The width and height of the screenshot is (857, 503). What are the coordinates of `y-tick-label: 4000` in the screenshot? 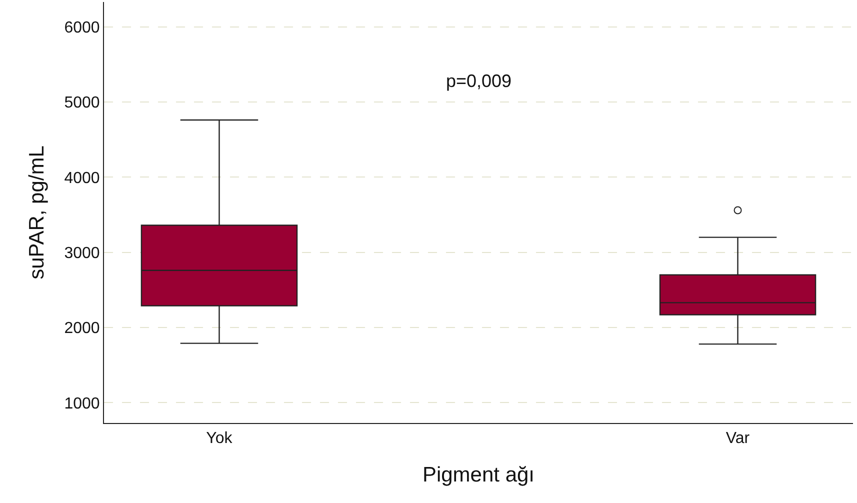 It's located at (82, 178).